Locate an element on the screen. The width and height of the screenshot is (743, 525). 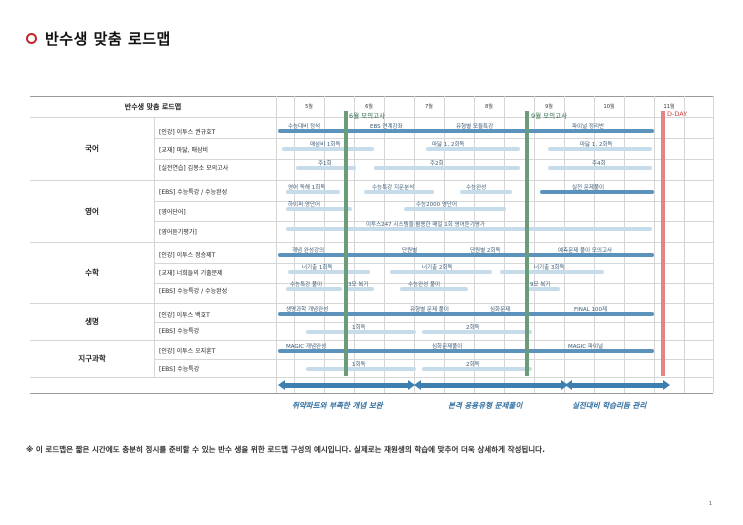
bar-label: 수능완성 is located at coordinates (476, 188).